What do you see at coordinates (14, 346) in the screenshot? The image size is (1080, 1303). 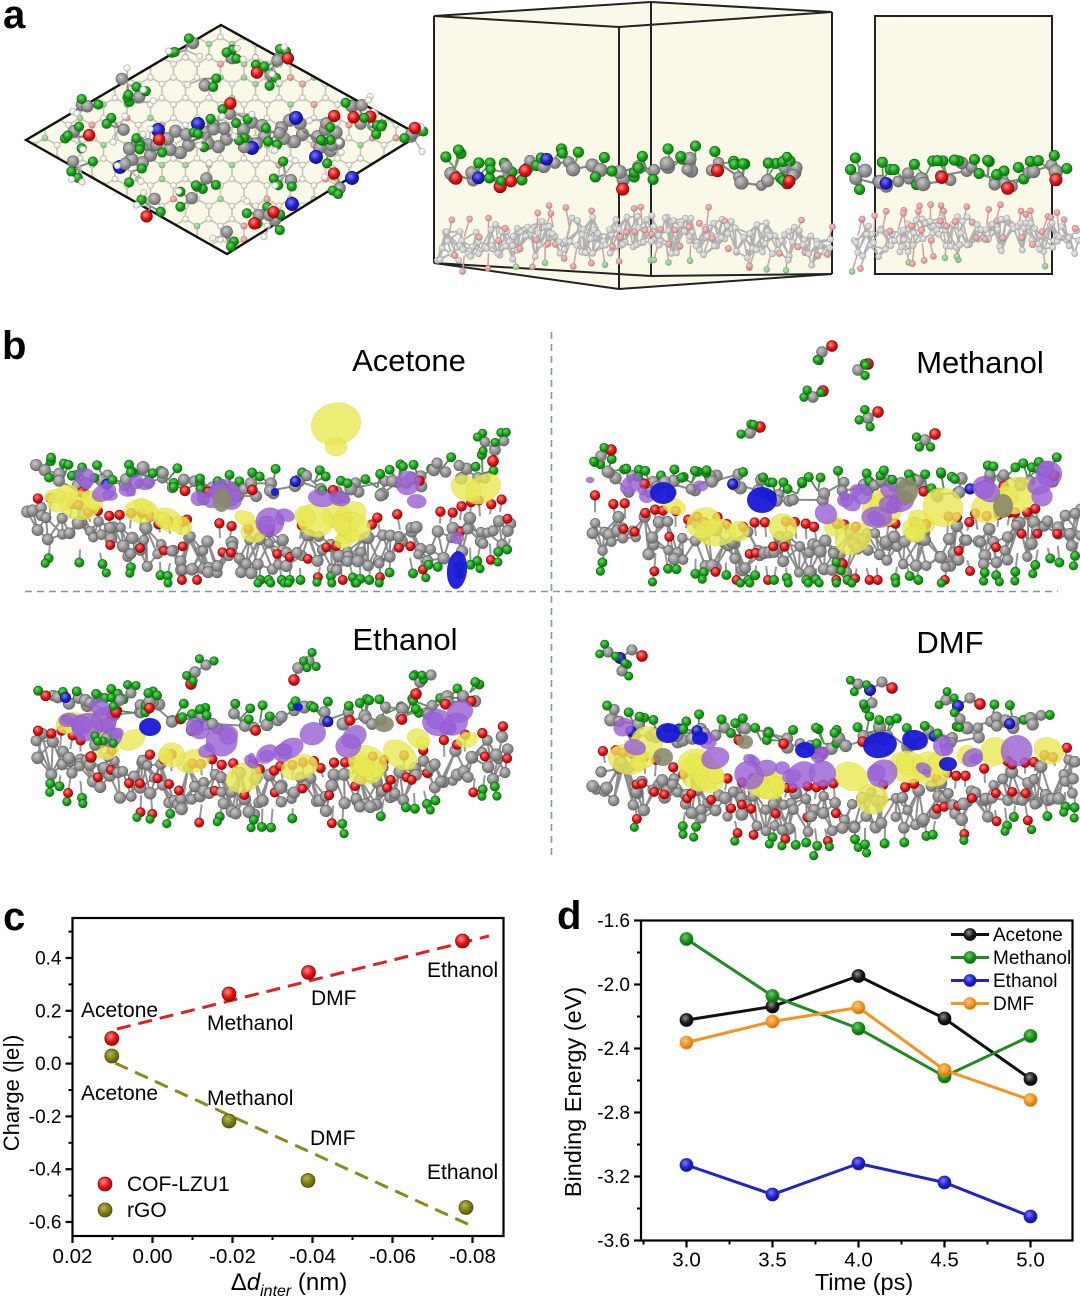 I see `svg-text: b` at bounding box center [14, 346].